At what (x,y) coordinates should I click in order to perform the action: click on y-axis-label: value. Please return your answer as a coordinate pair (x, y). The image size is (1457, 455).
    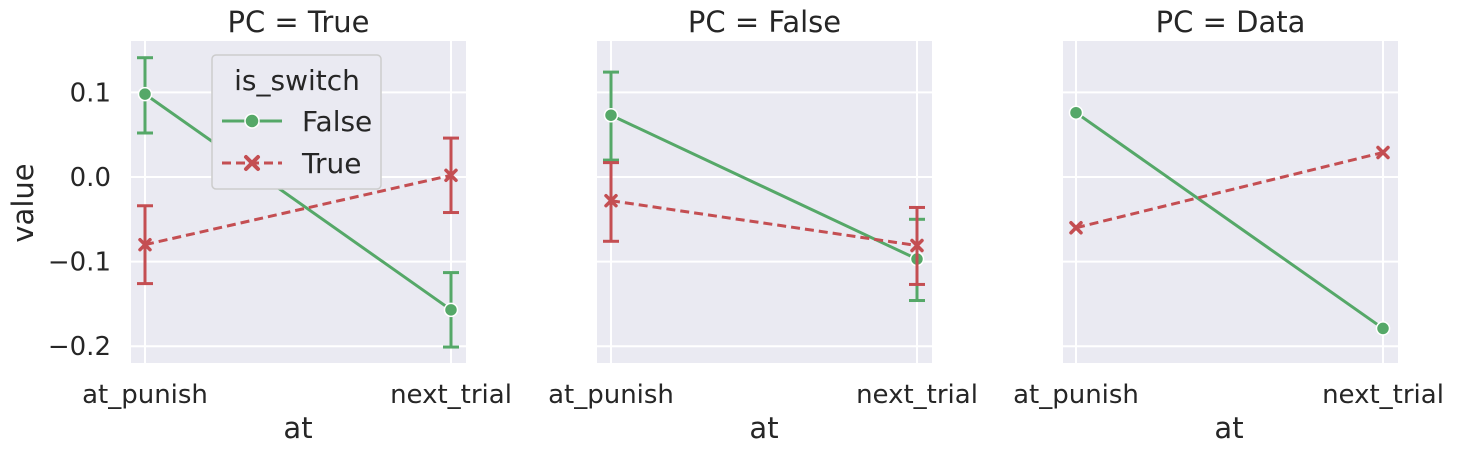
    Looking at the image, I should click on (23, 202).